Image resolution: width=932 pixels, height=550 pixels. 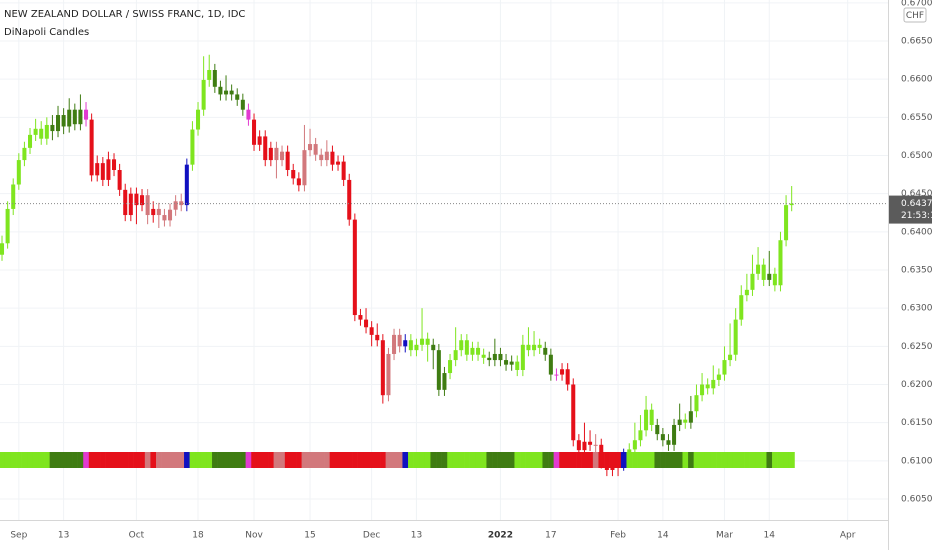 What do you see at coordinates (618, 536) in the screenshot?
I see `x-tick-label: Feb` at bounding box center [618, 536].